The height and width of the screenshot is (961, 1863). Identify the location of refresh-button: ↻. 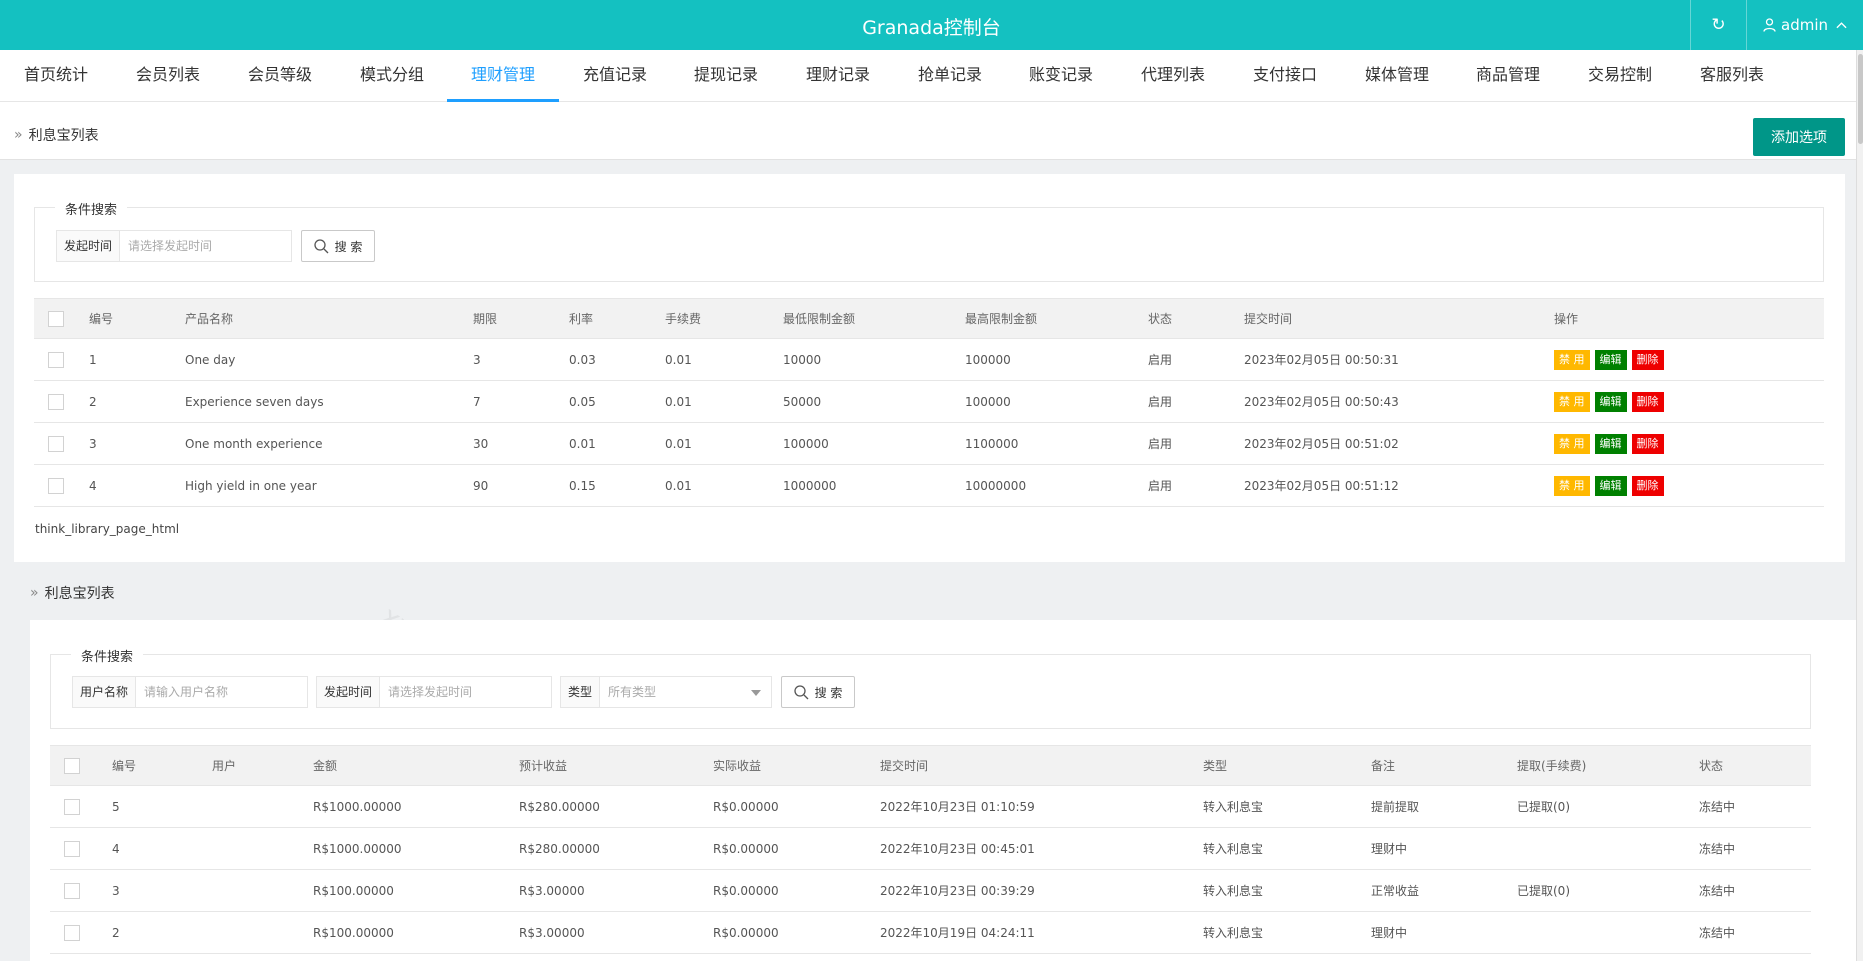
(1718, 25).